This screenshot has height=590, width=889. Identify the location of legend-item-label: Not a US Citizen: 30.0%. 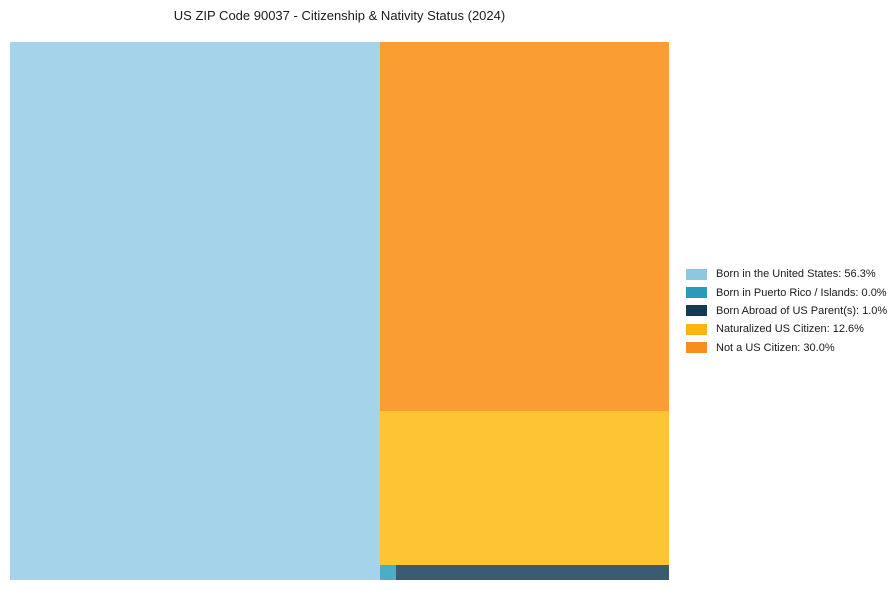
(775, 347).